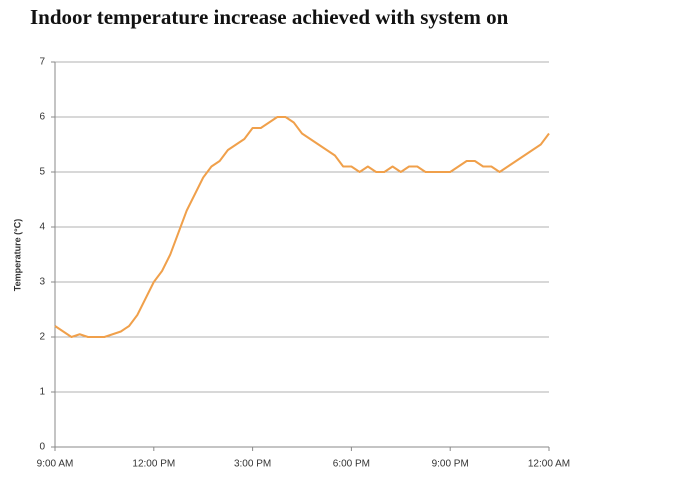  Describe the element at coordinates (42, 337) in the screenshot. I see `y-tick-label: 2` at that location.